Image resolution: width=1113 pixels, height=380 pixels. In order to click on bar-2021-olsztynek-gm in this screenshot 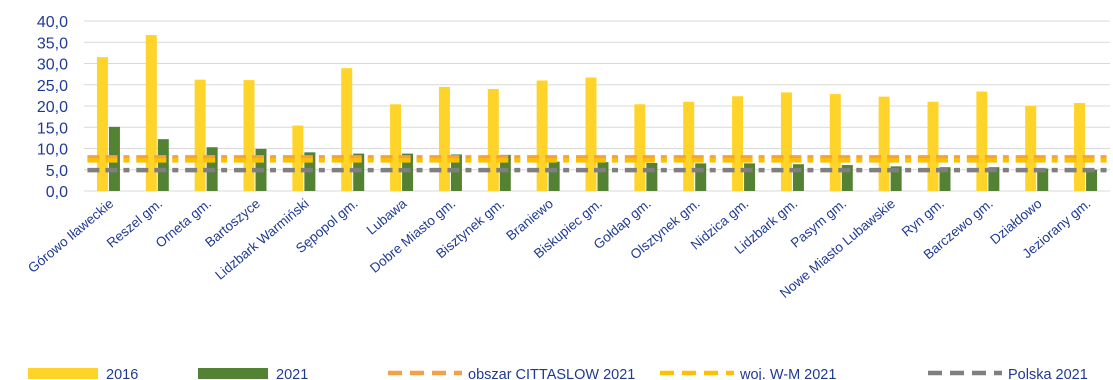, I will do `click(701, 177)`.